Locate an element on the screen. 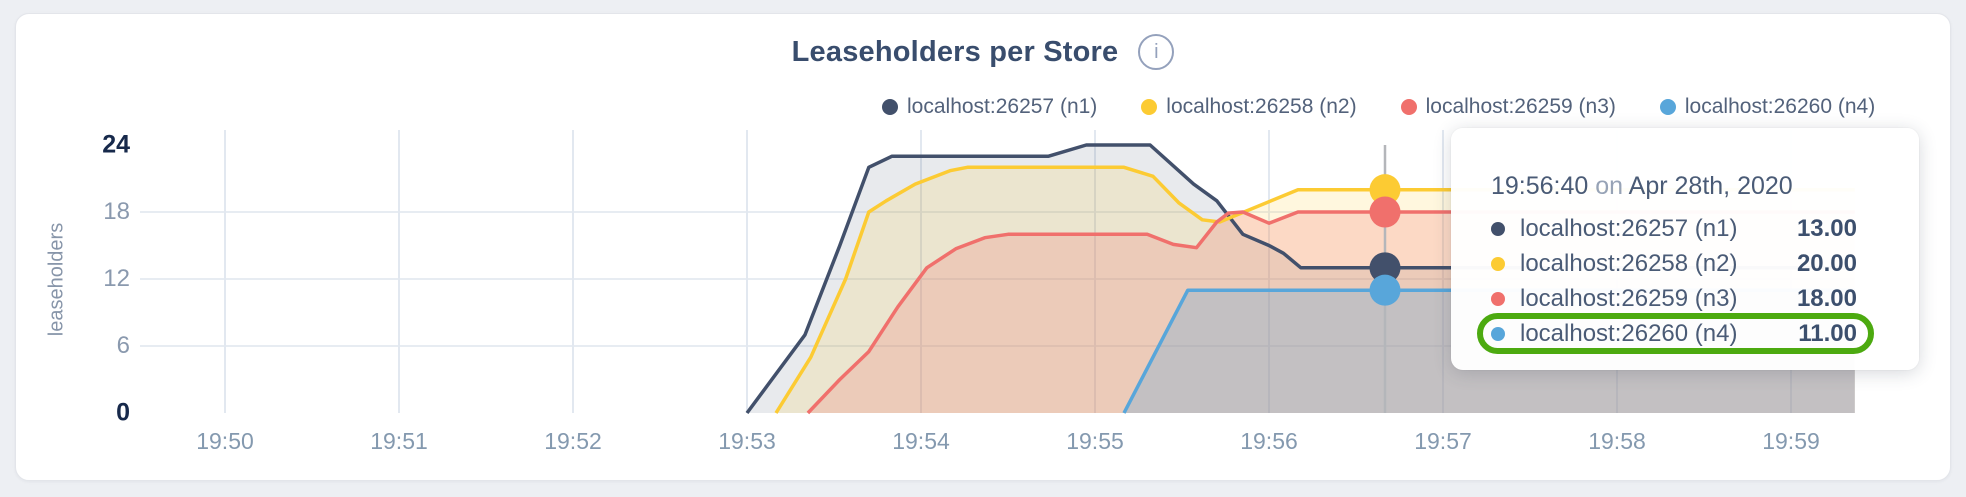 Image resolution: width=1966 pixels, height=497 pixels. tooltip-series-value: 11.00 is located at coordinates (1827, 333).